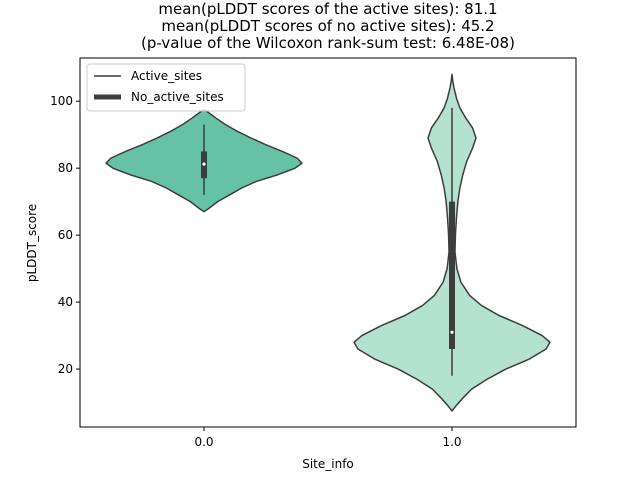 This screenshot has width=640, height=480. I want to click on y-tick-label: 100, so click(61, 101).